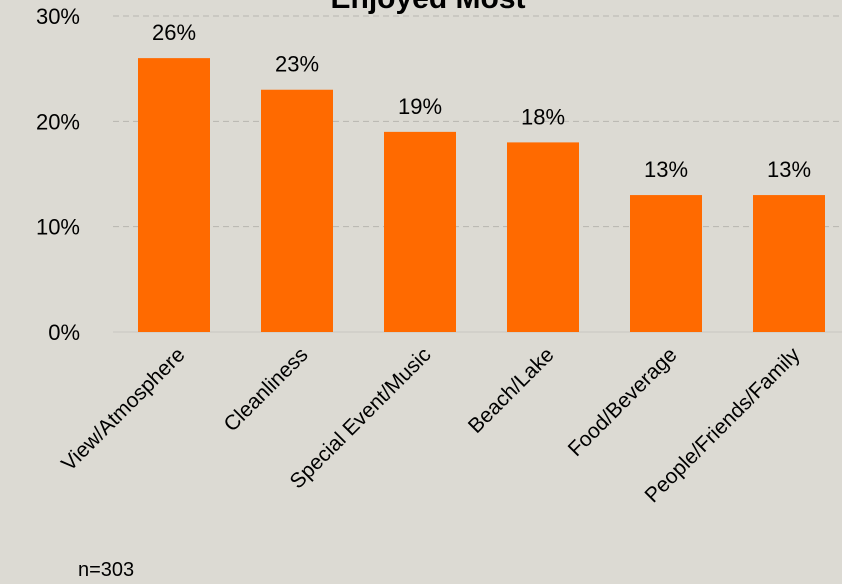 The height and width of the screenshot is (584, 842). Describe the element at coordinates (266, 389) in the screenshot. I see `x-tick-label: Cleanliness` at that location.